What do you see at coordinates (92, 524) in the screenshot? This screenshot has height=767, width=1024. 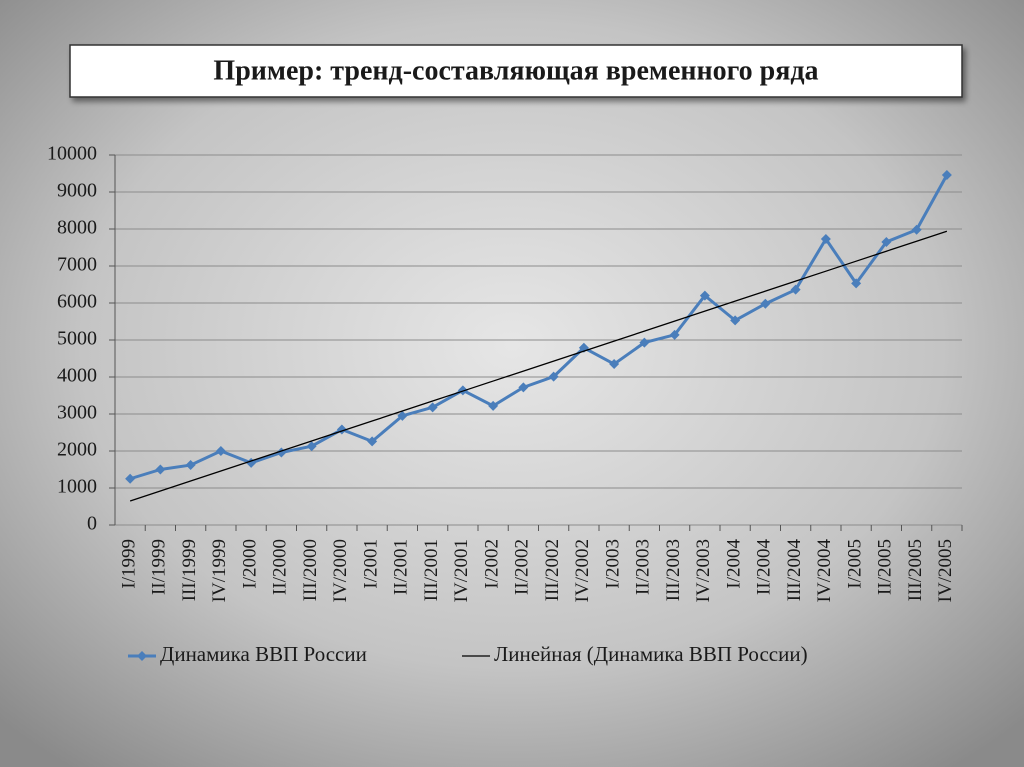 I see `y-tick-label: 0` at bounding box center [92, 524].